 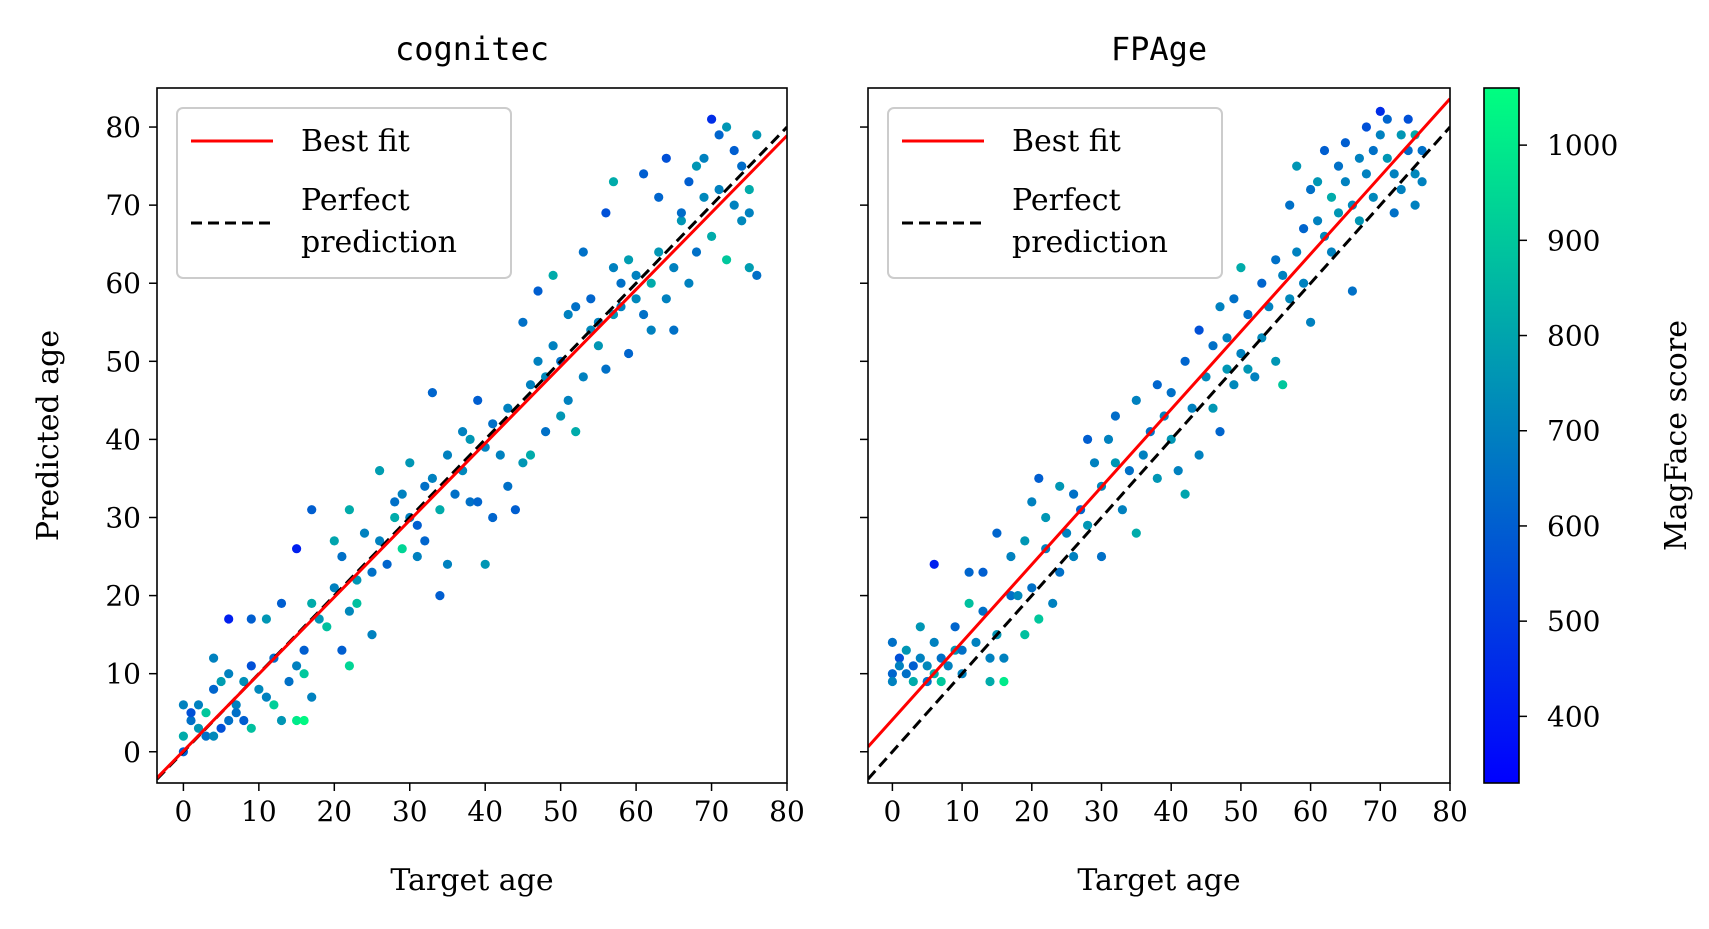 What do you see at coordinates (379, 242) in the screenshot?
I see `legend-perfect-label-line2: prediction` at bounding box center [379, 242].